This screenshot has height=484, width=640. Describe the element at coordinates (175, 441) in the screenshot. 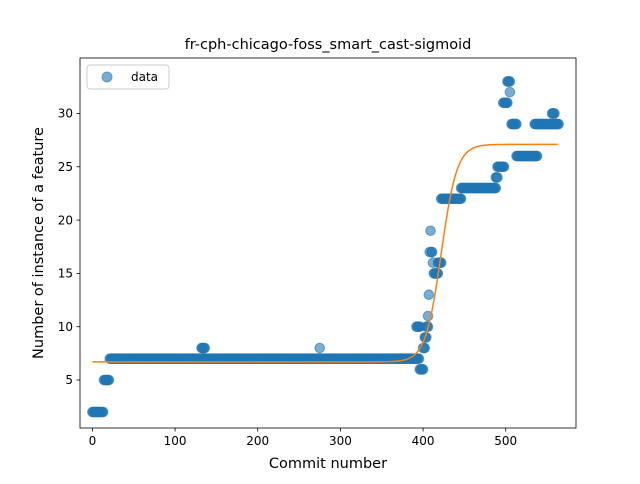

I see `x-tick-label: 100` at that location.